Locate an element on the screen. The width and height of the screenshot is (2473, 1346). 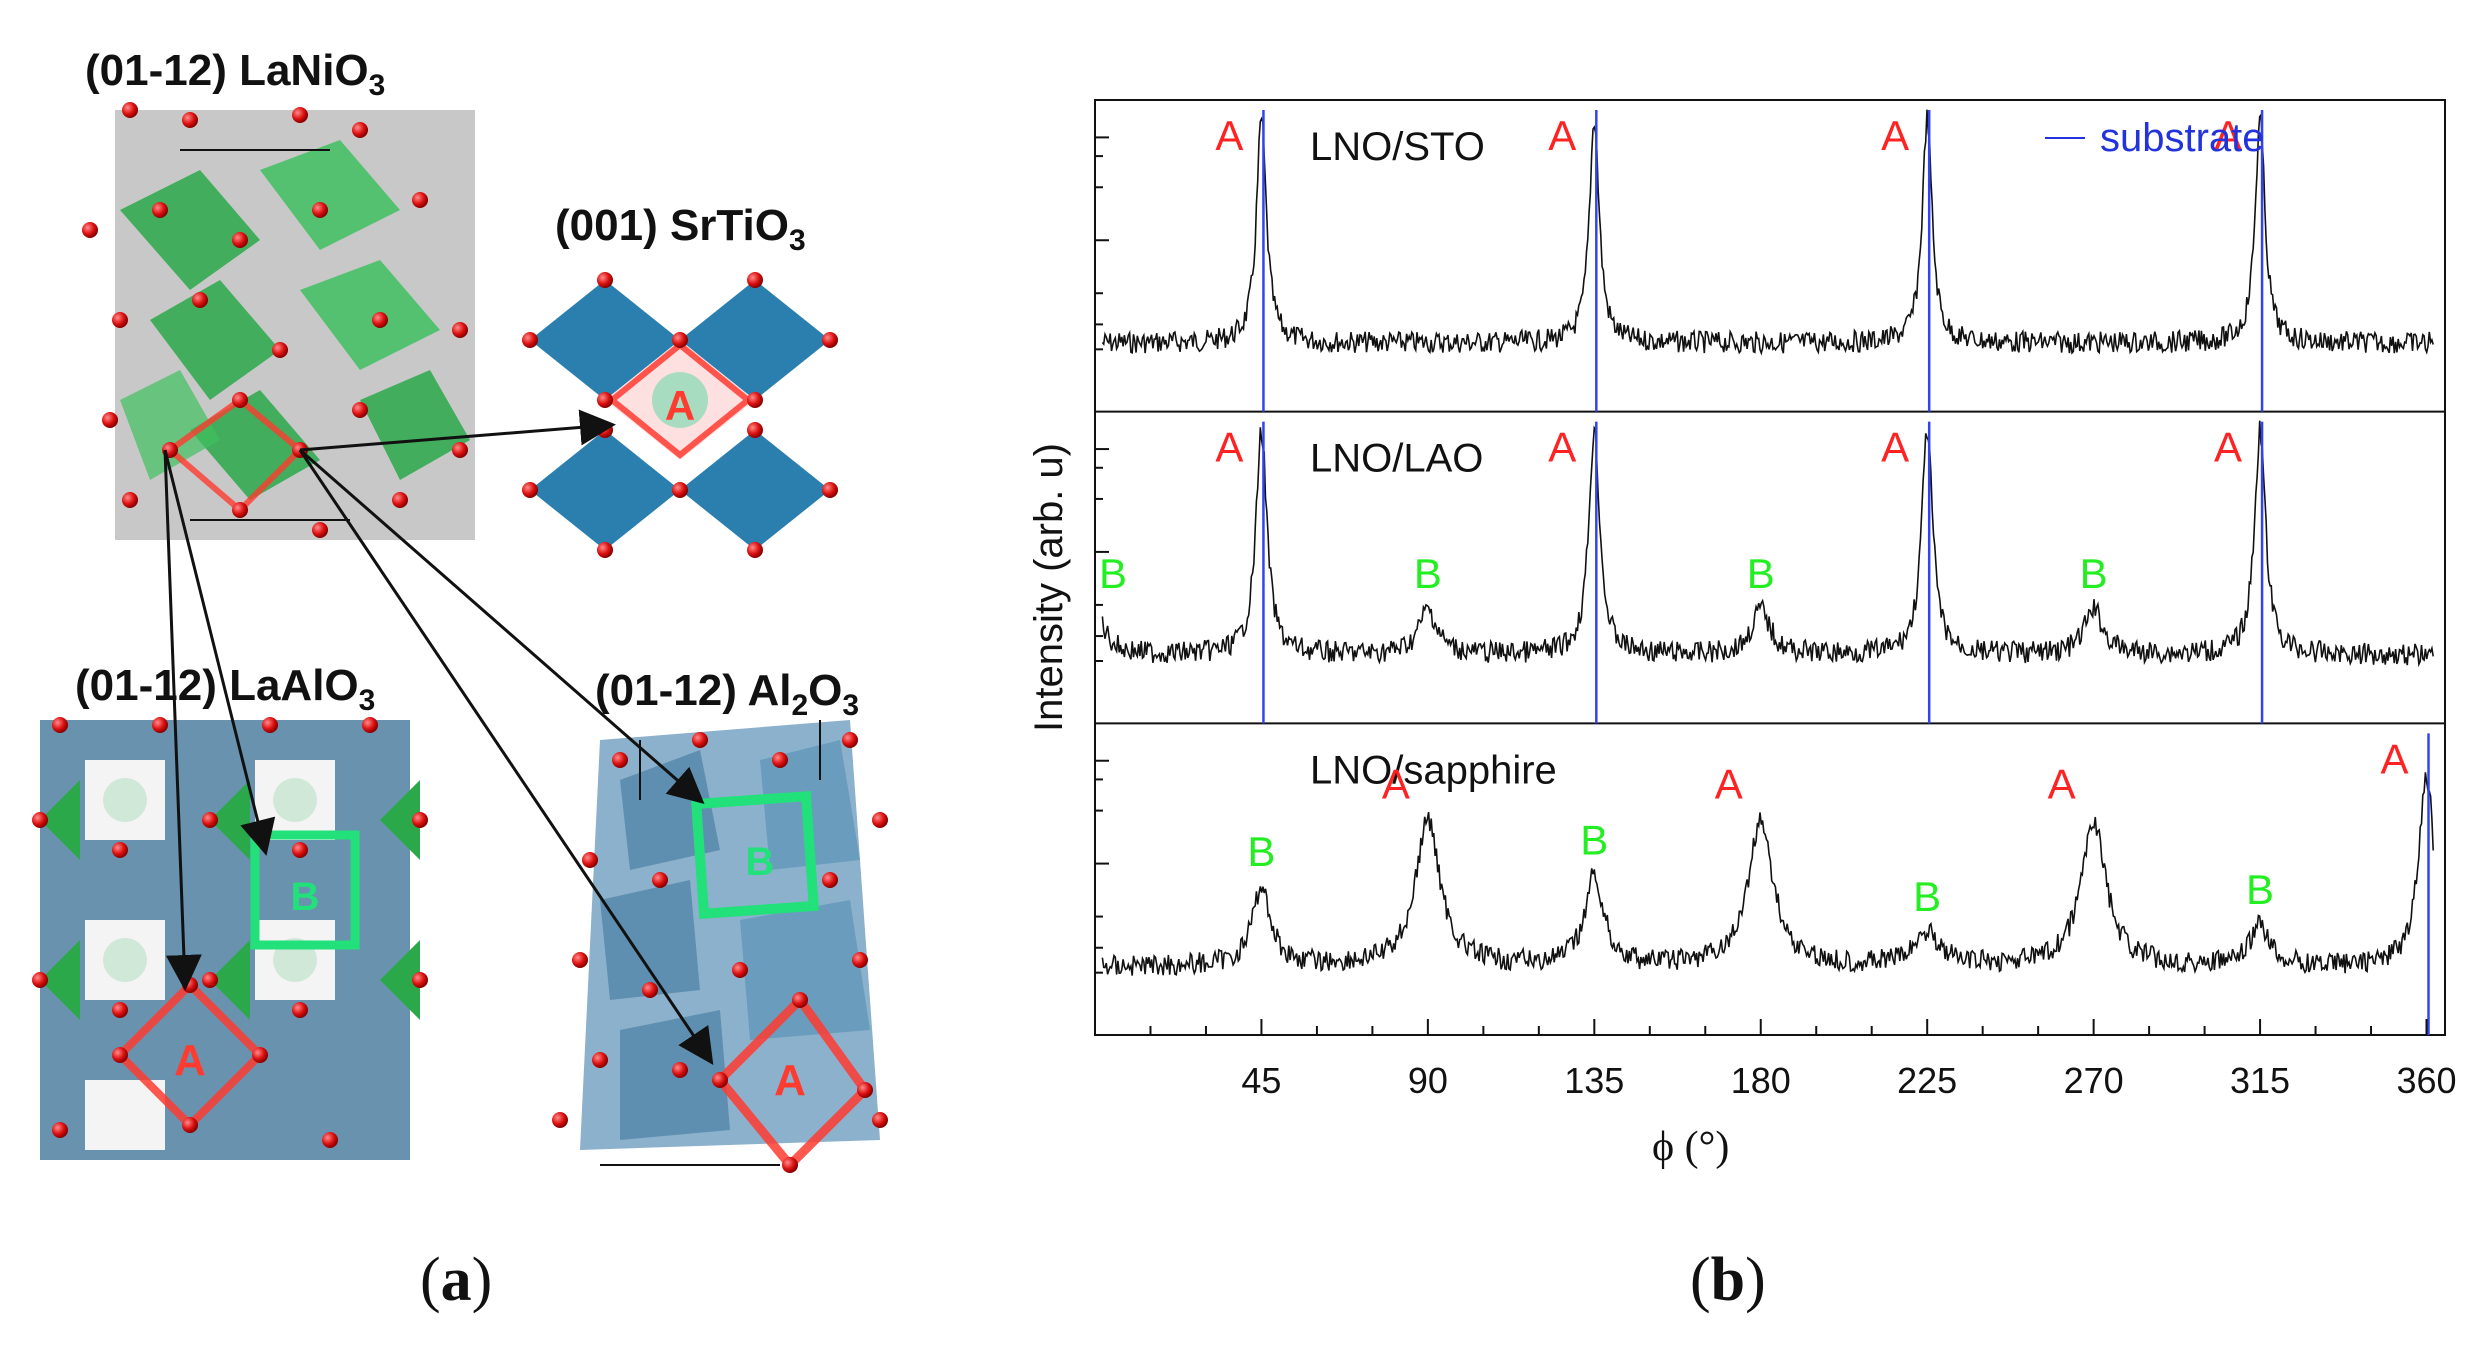
laalo3-marker-b is located at coordinates (305, 890).